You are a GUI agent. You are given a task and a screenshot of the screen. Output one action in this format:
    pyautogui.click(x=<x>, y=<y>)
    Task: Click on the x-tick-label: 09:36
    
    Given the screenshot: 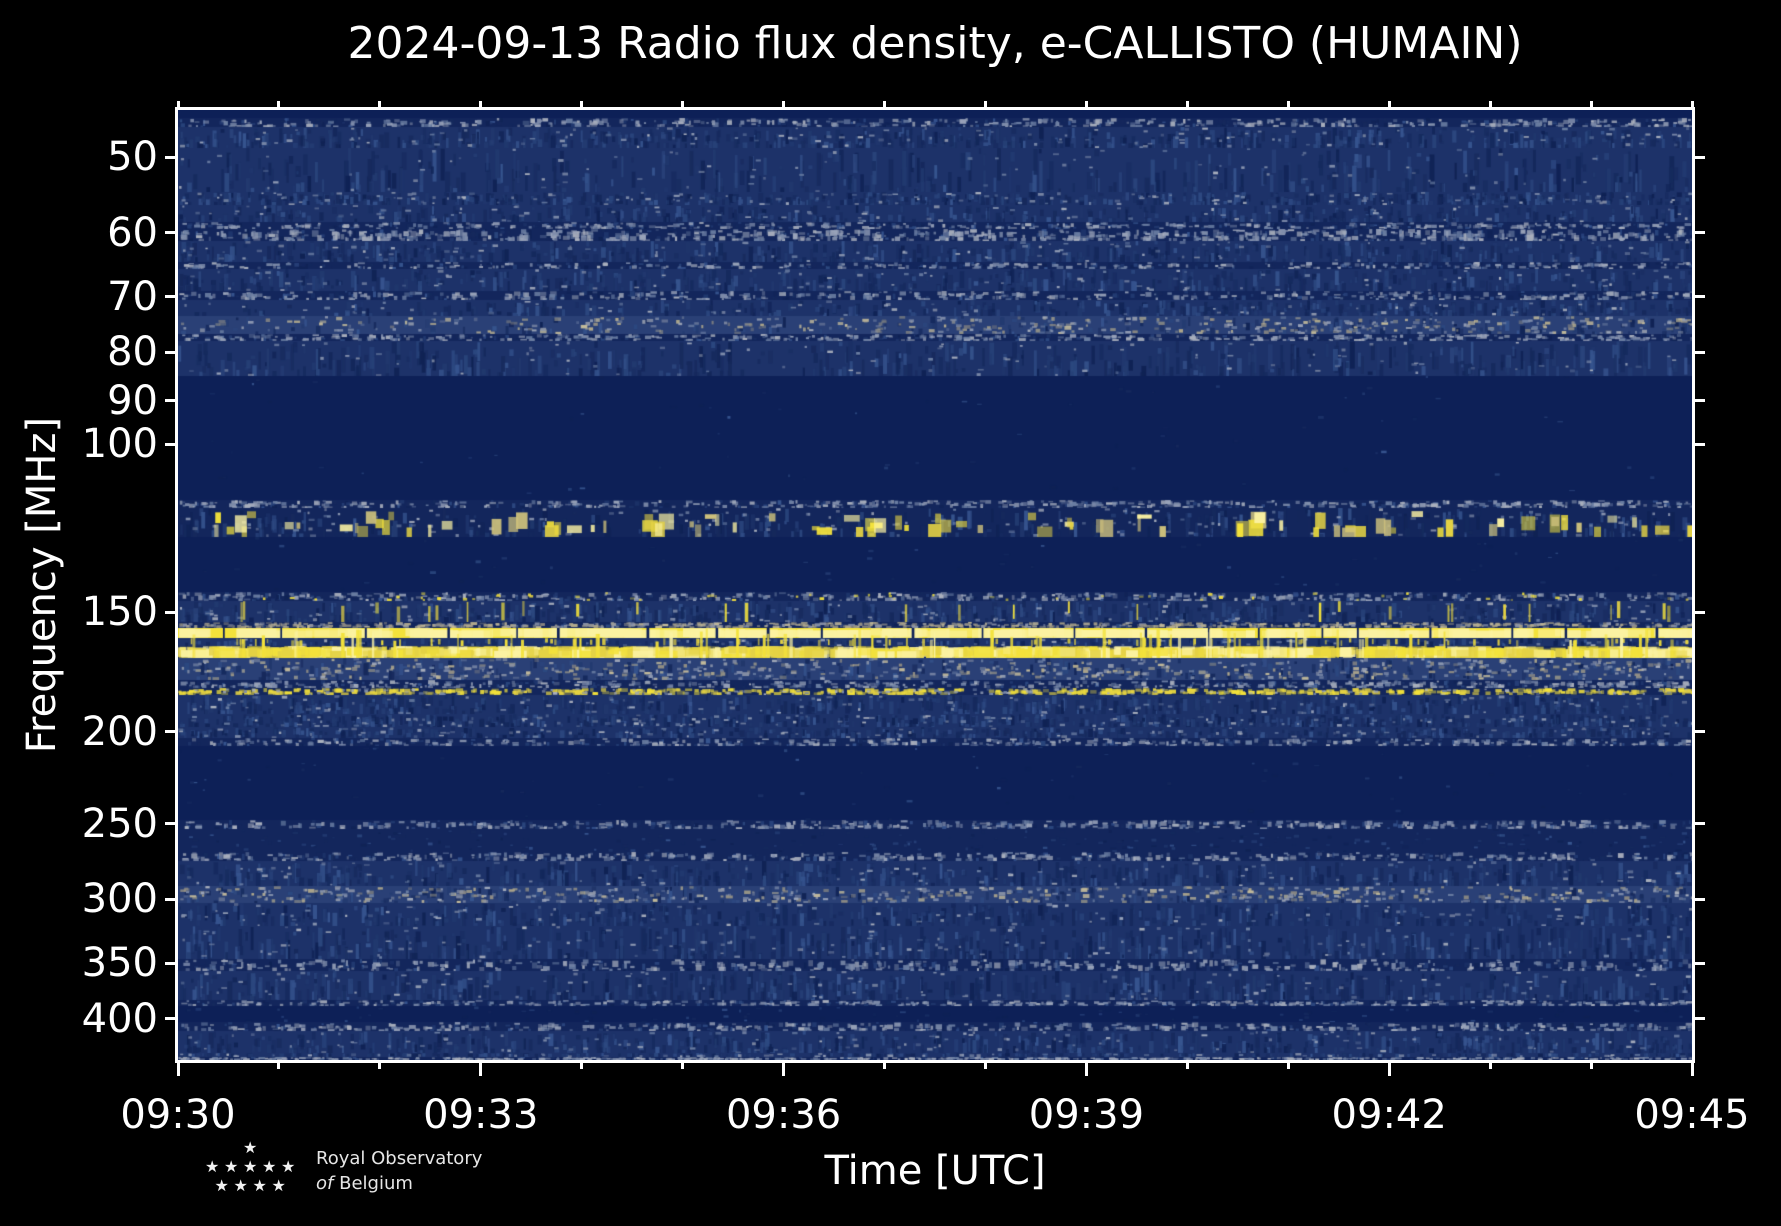 What is the action you would take?
    pyautogui.click(x=783, y=1115)
    